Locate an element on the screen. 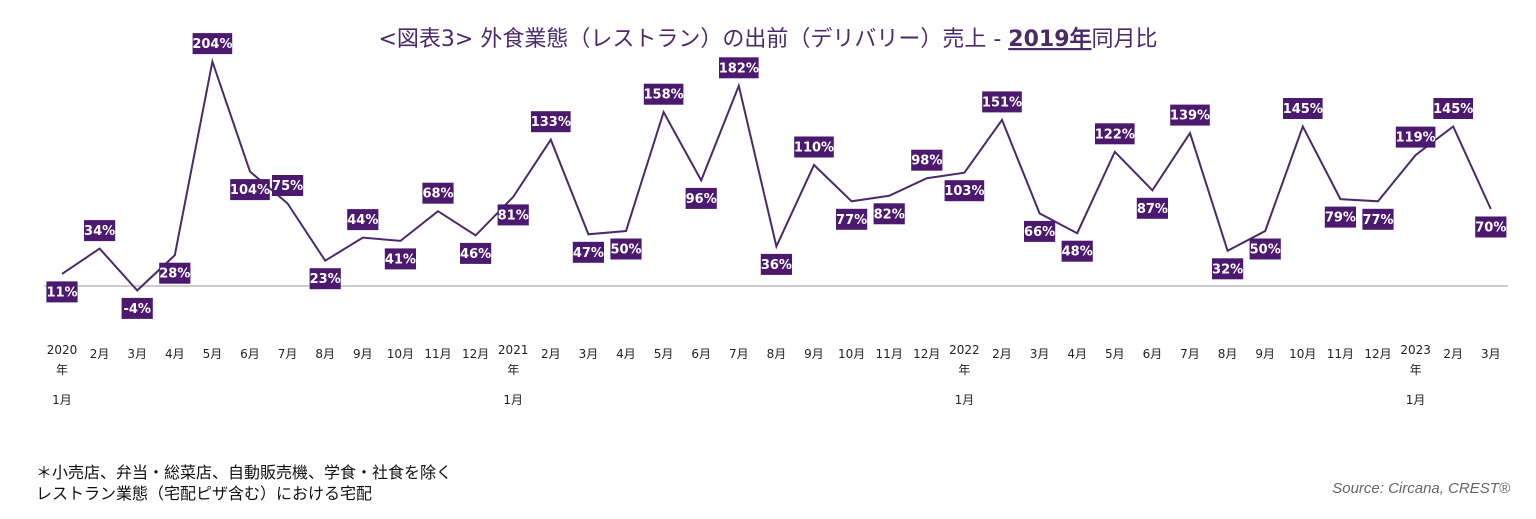 The height and width of the screenshot is (519, 1536). data-label: 75% is located at coordinates (288, 185).